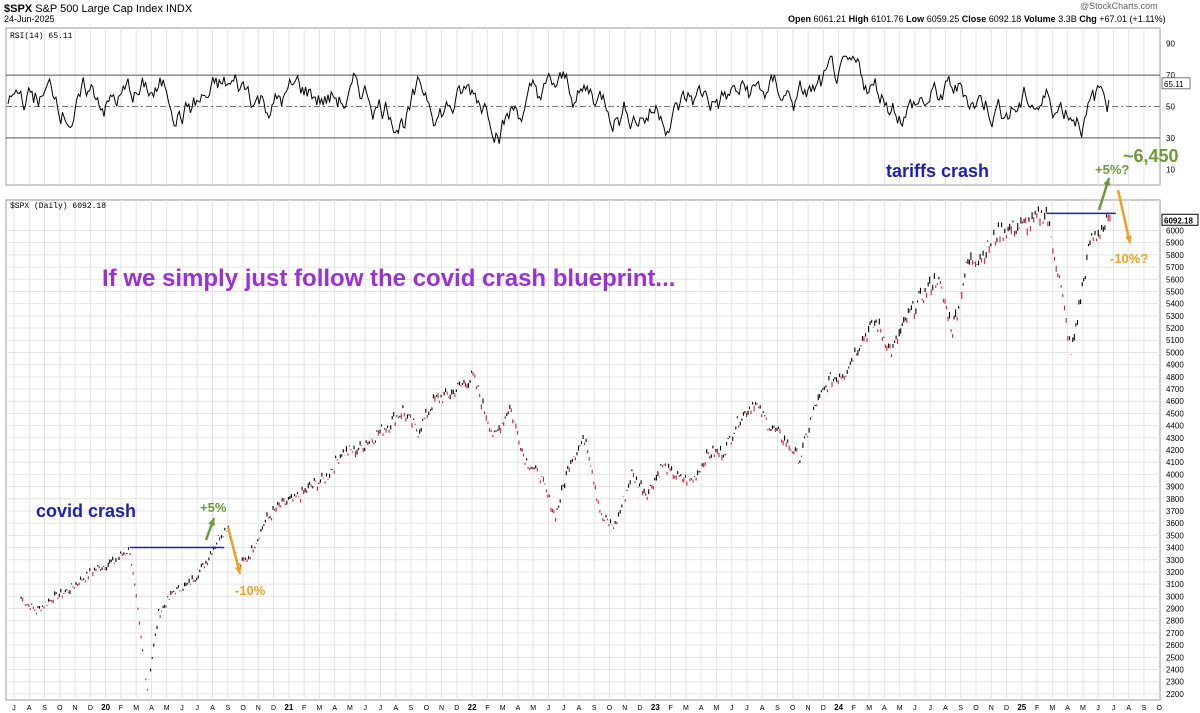  I want to click on price-tick-label: 4200, so click(1175, 450).